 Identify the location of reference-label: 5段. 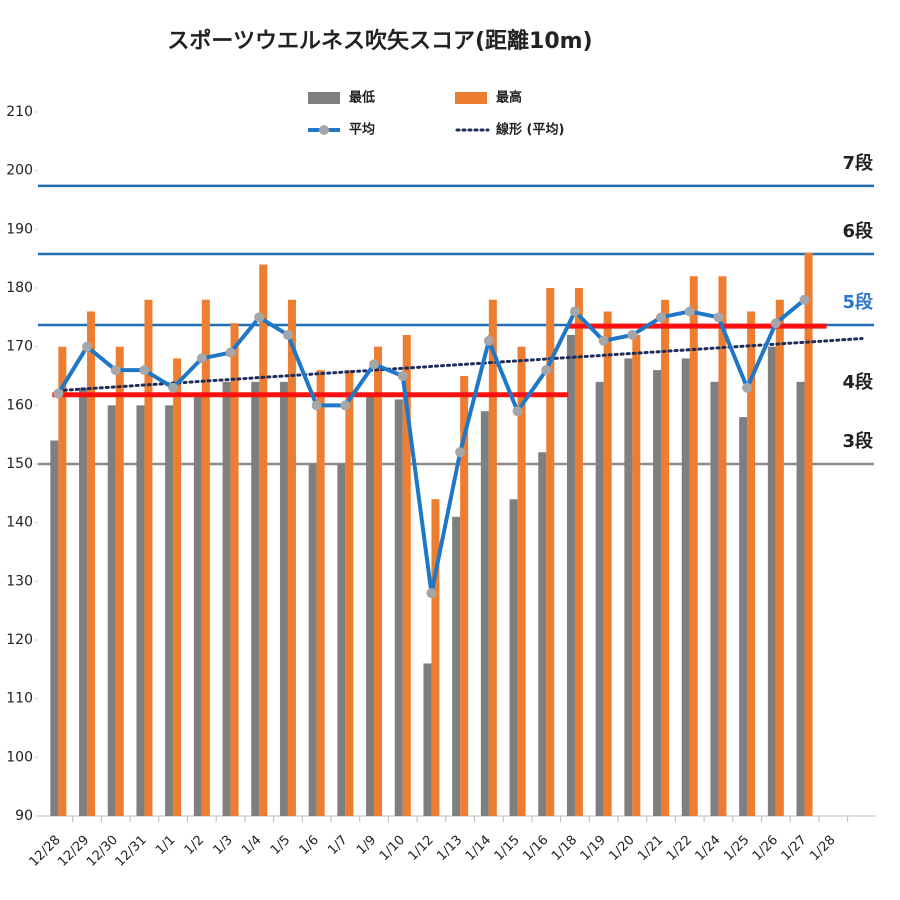
(858, 302).